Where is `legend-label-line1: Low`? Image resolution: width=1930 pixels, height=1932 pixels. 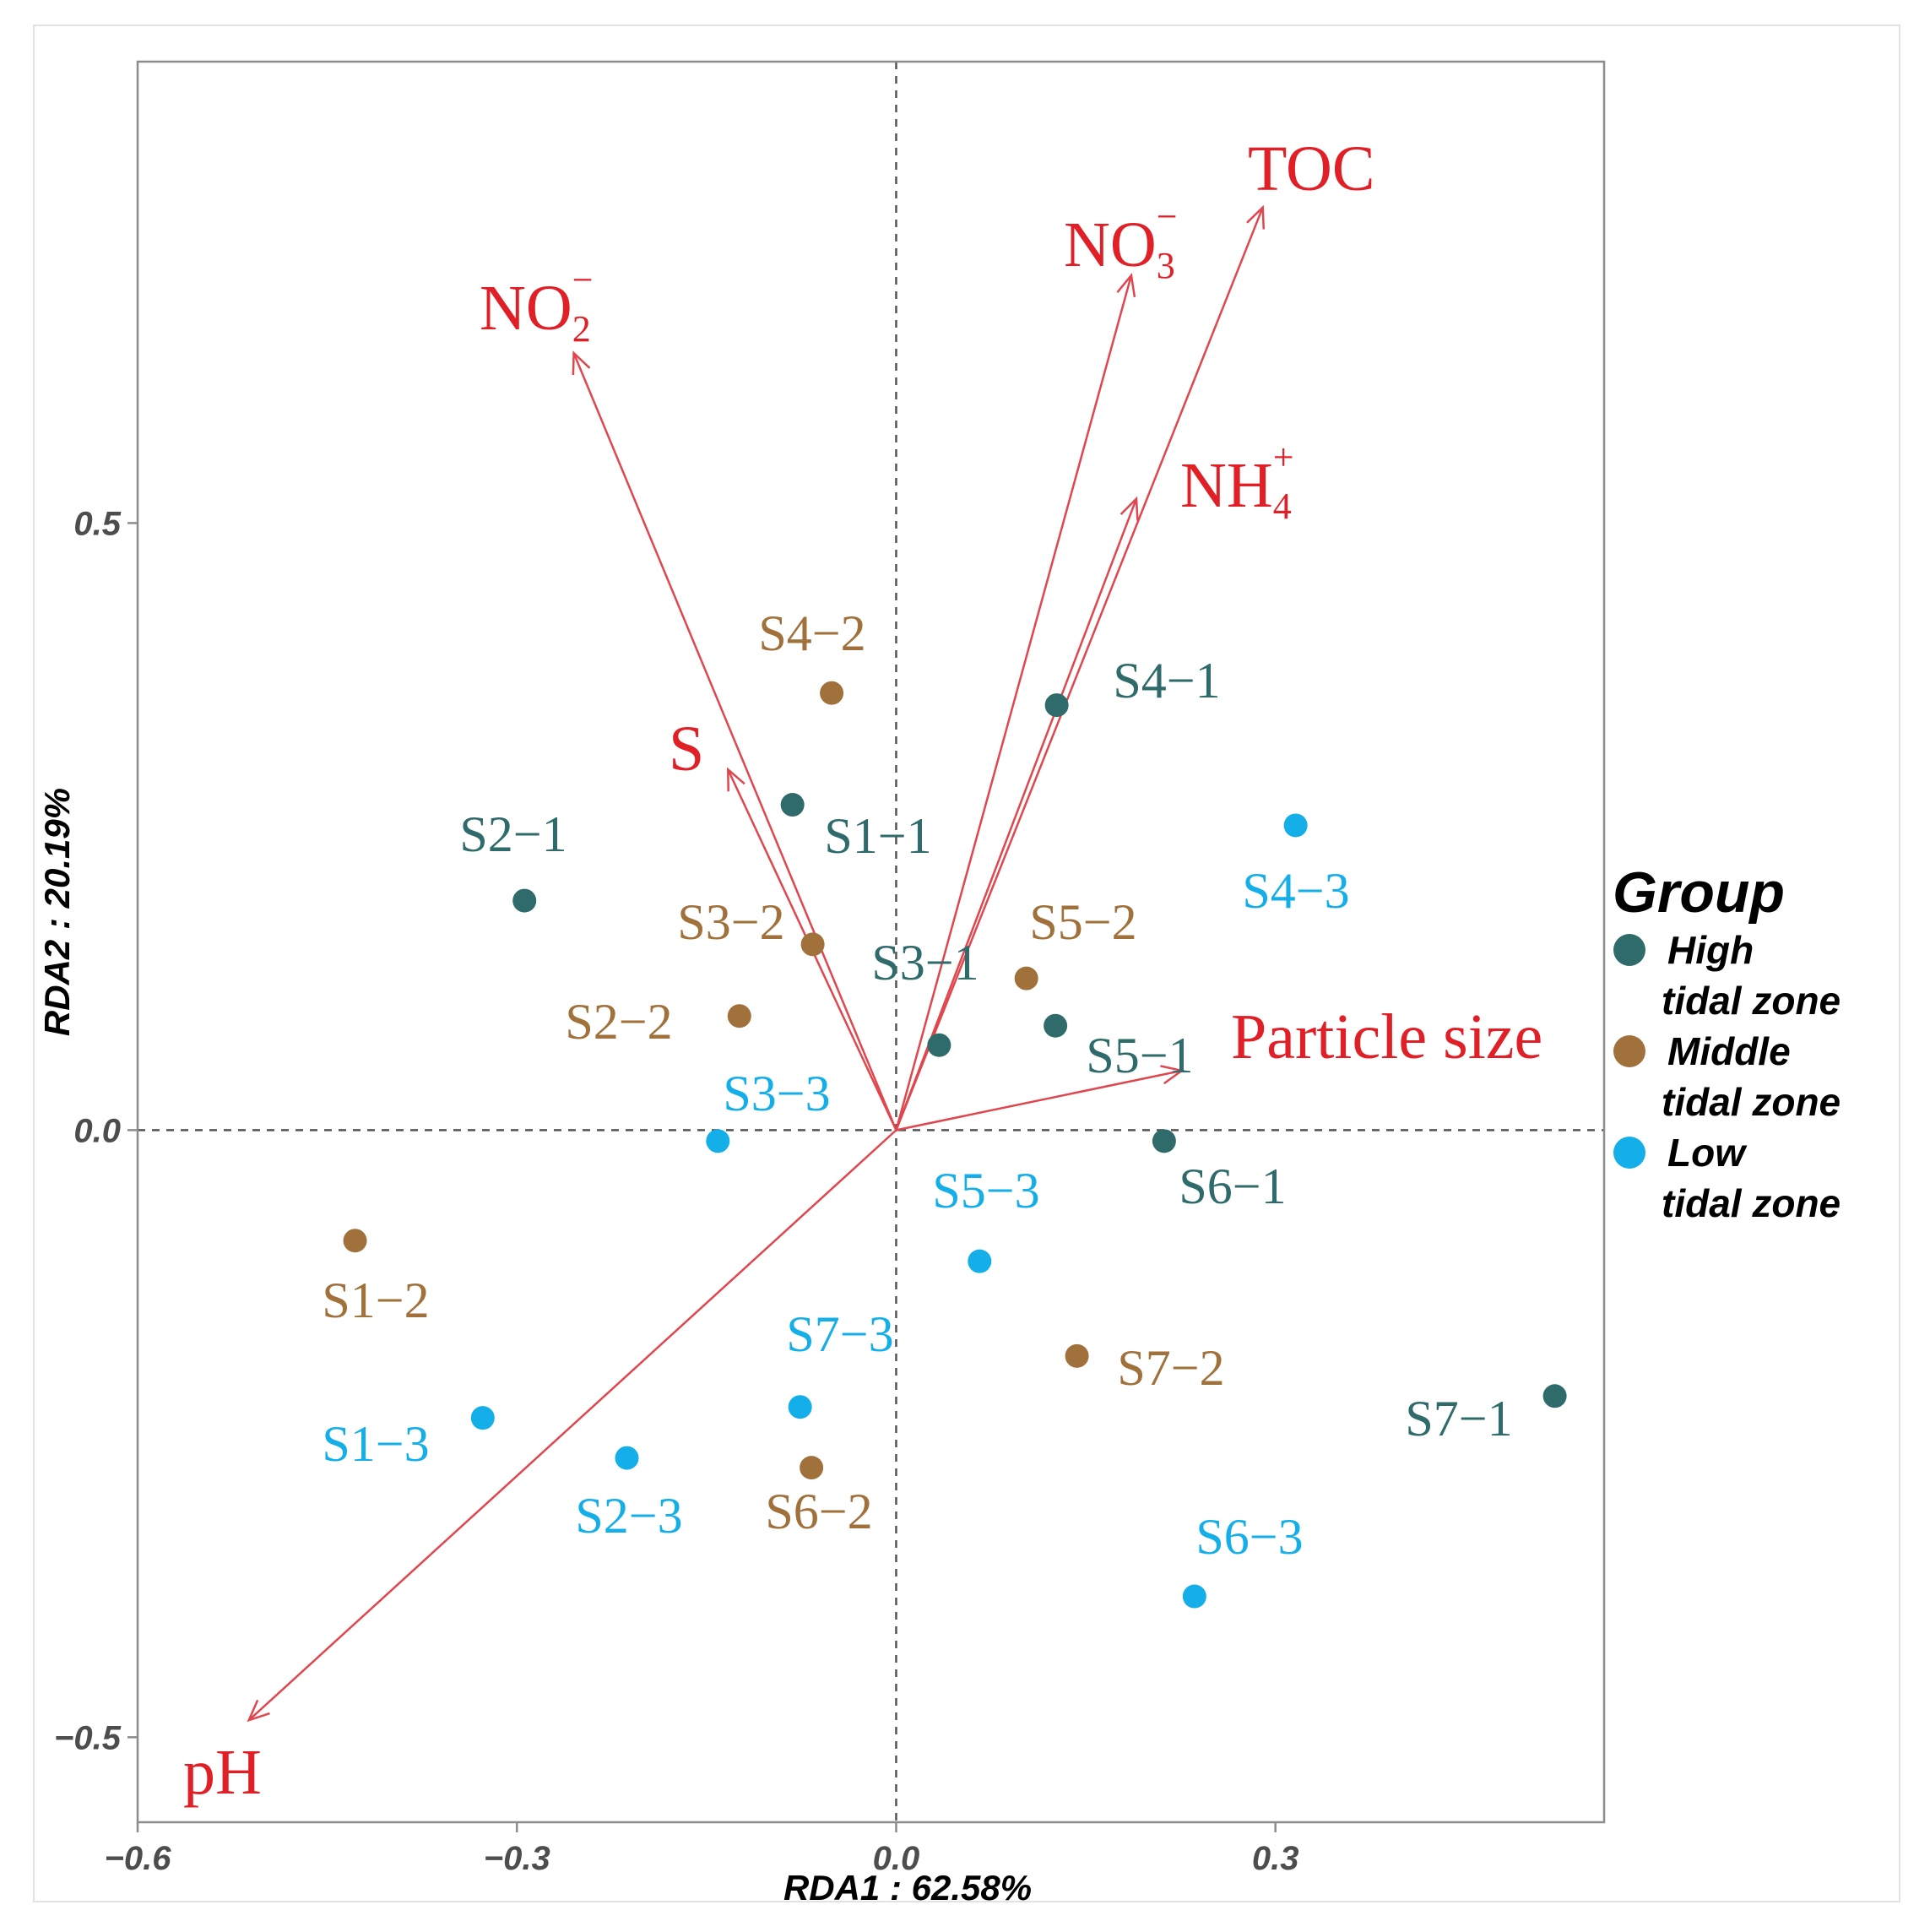
legend-label-line1: Low is located at coordinates (1707, 1153).